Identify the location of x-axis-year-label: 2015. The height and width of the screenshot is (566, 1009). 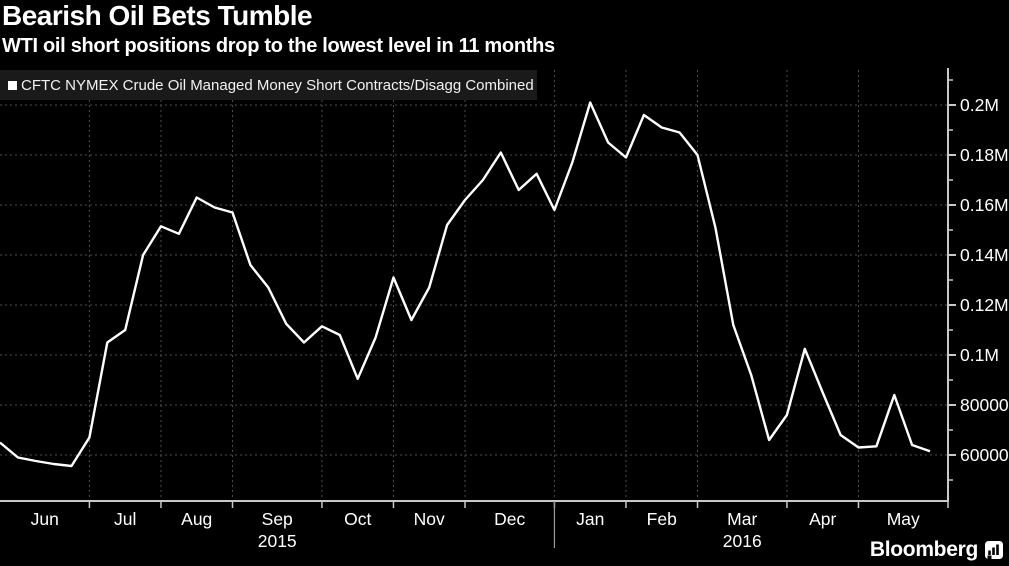
(277, 541).